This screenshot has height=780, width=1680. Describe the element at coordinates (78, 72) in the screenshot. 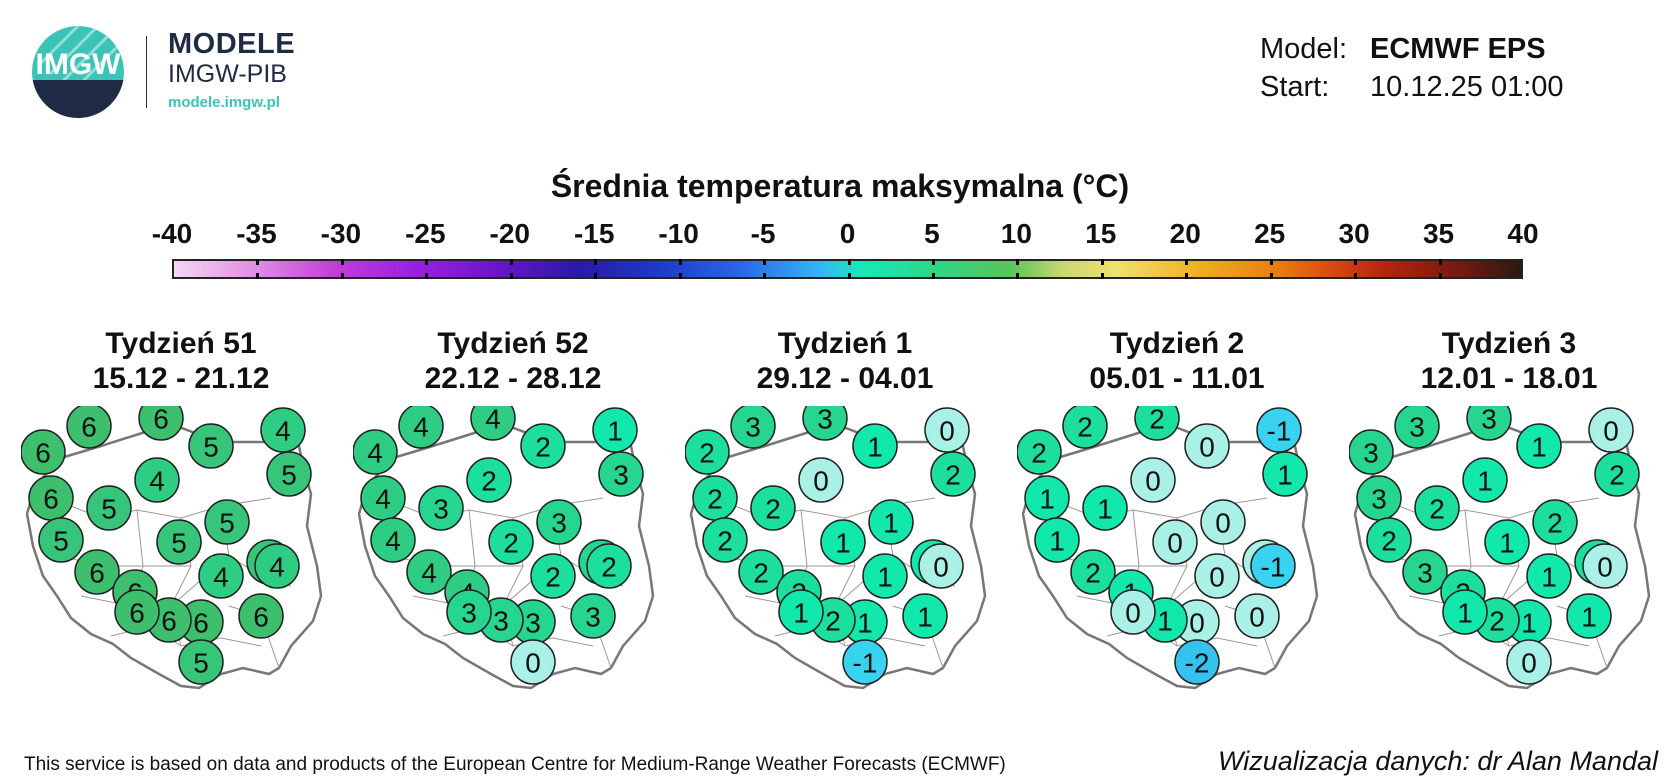

I see `imgw-logo-icon: IMGW` at that location.